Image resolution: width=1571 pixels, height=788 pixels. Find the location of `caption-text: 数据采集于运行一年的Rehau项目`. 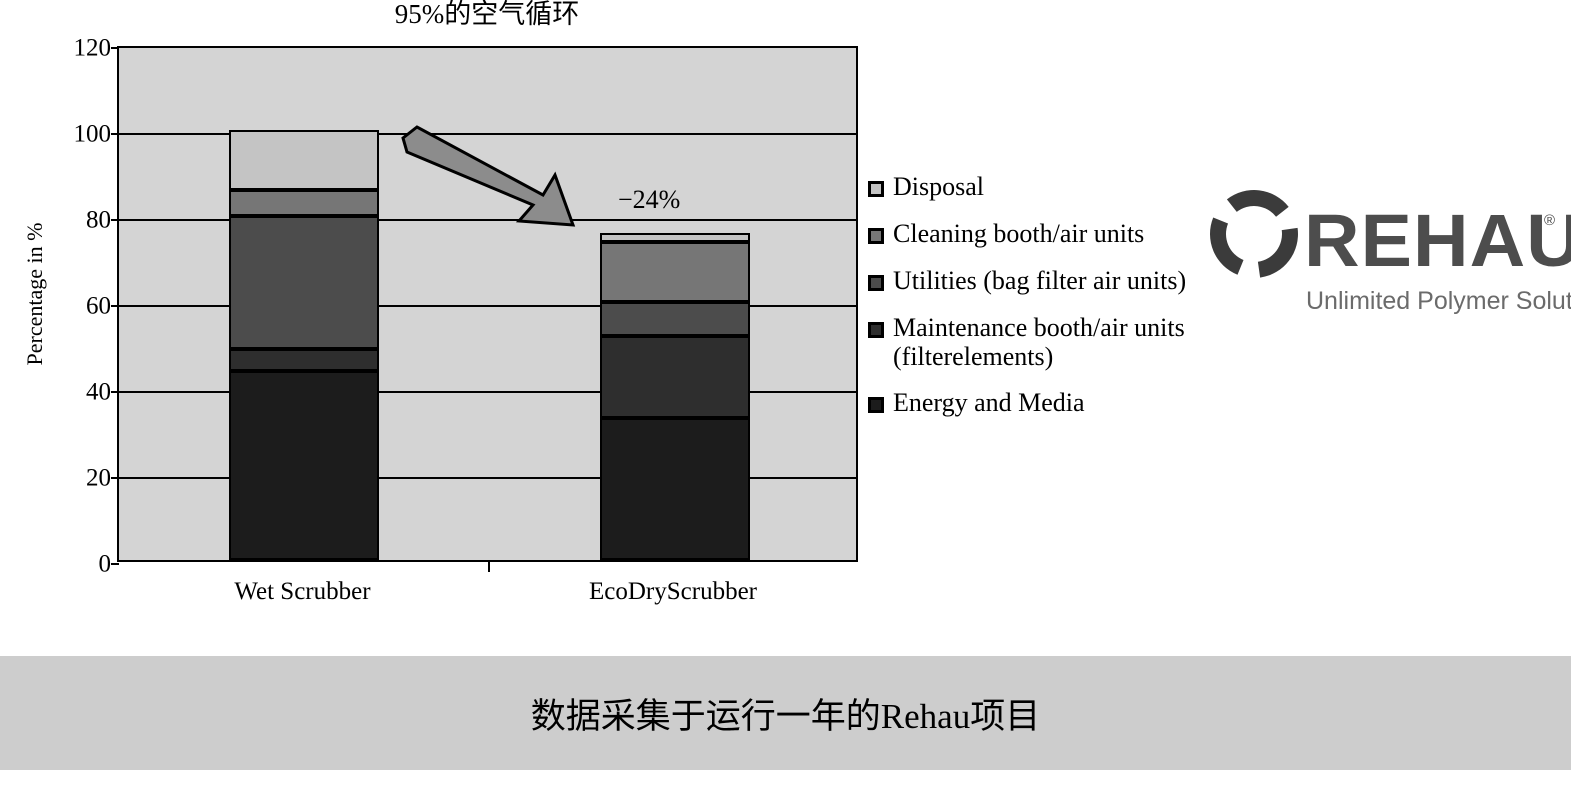

caption-text: 数据采集于运行一年的Rehau项目 is located at coordinates (785, 716).